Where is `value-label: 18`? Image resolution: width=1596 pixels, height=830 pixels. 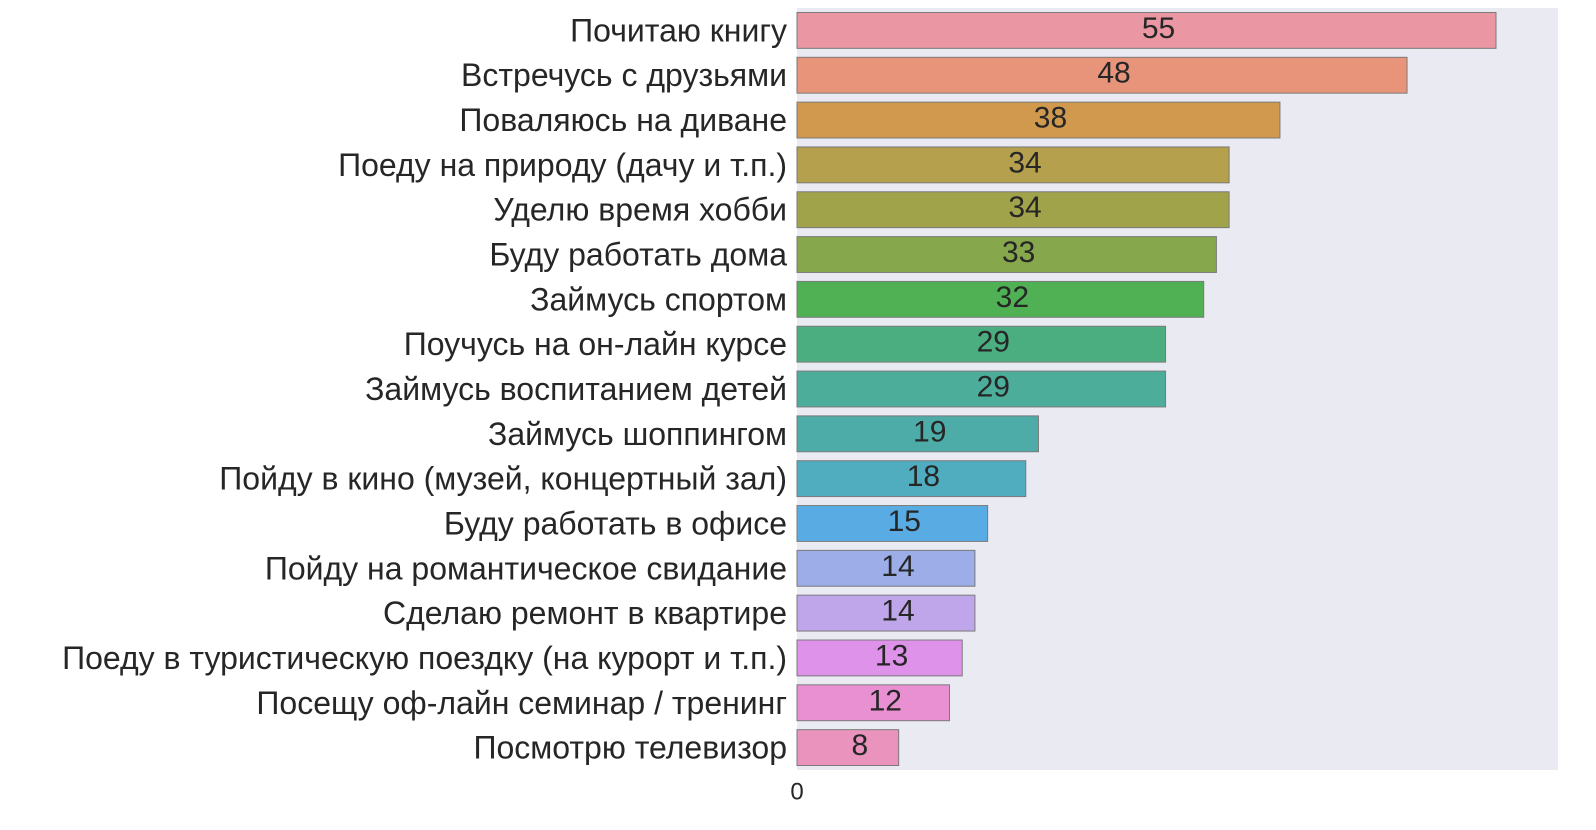
value-label: 18 is located at coordinates (923, 476).